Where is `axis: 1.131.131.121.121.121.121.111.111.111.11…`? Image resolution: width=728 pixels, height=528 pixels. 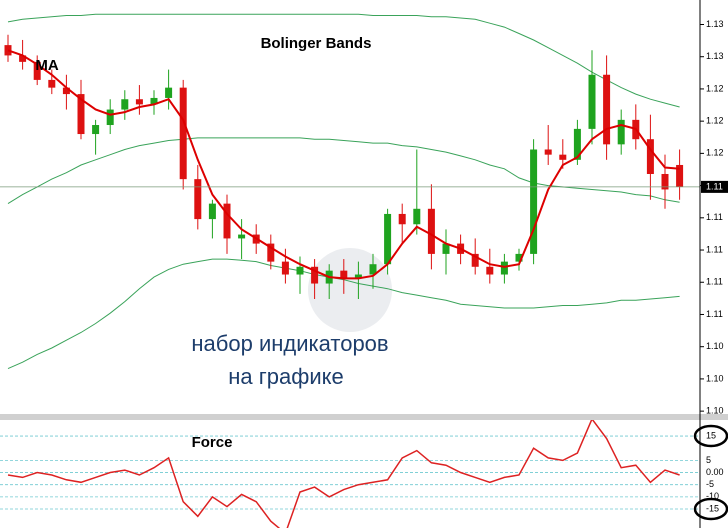
axis: 1.131.131.121.121.121.121.111.111.111.11… is located at coordinates (714, 266).